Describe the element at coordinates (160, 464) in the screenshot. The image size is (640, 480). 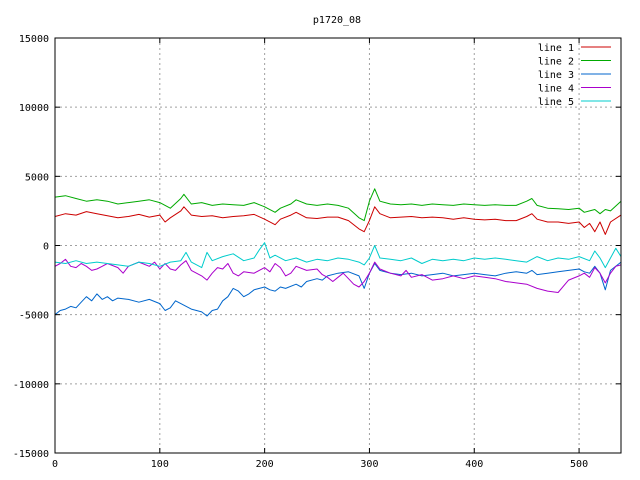
I see `x-tick-label: 100` at that location.